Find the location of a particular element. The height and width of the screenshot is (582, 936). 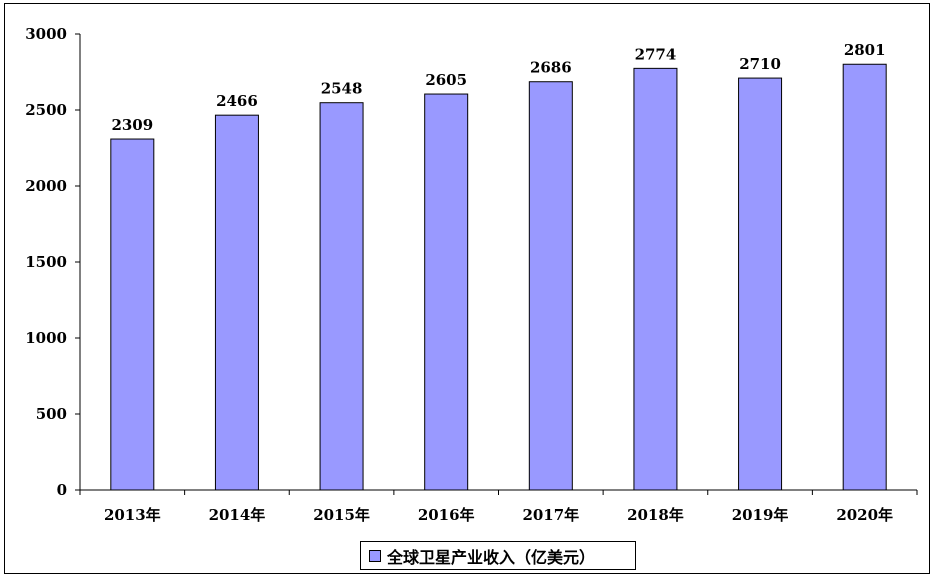

data-label: 2605 is located at coordinates (446, 80).